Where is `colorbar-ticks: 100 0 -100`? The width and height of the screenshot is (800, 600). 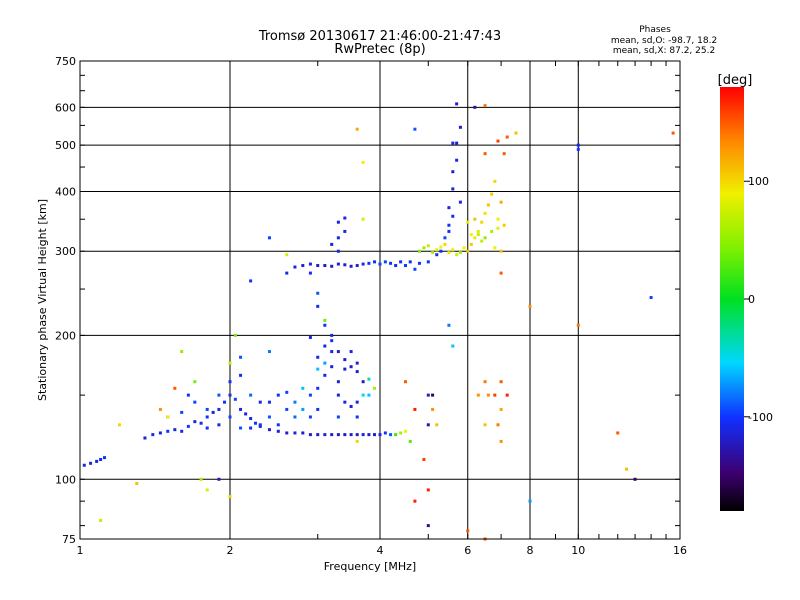
colorbar-ticks: 100 0 -100 is located at coordinates (758, 299).